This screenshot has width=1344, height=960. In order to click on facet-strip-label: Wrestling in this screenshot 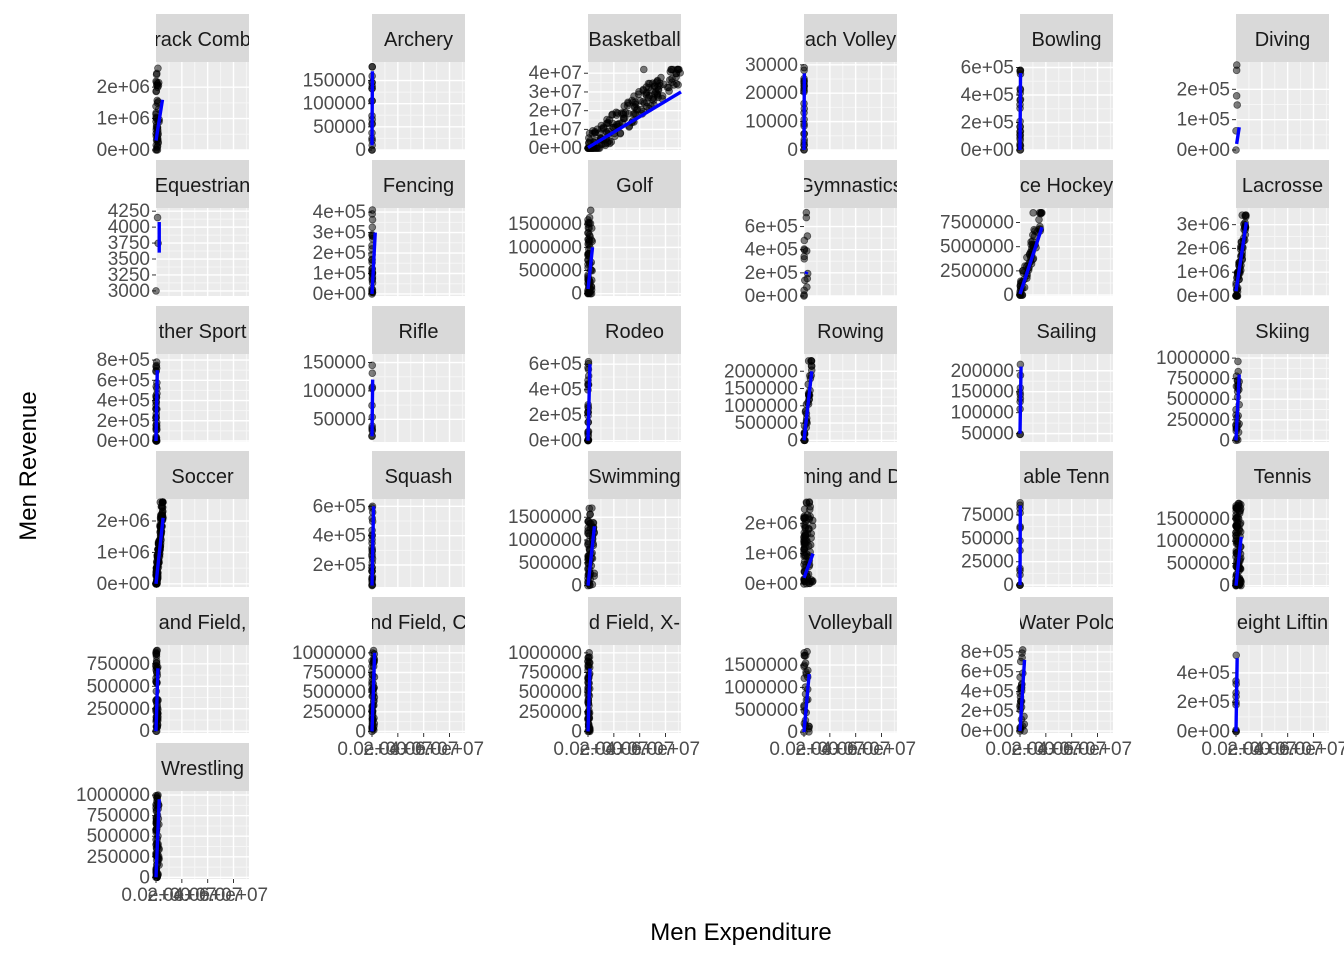, I will do `click(202, 769)`.